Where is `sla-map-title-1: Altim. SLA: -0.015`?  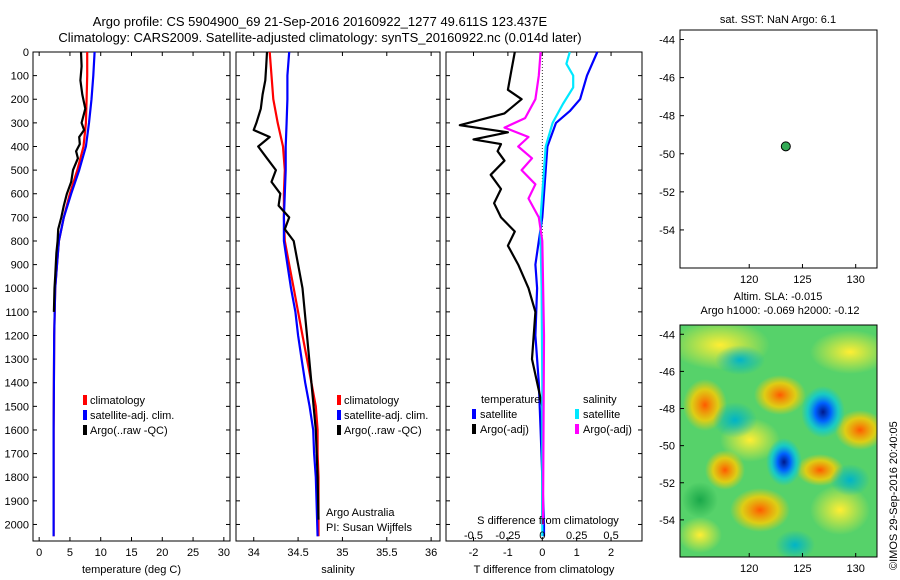 sla-map-title-1: Altim. SLA: -0.015 is located at coordinates (778, 297).